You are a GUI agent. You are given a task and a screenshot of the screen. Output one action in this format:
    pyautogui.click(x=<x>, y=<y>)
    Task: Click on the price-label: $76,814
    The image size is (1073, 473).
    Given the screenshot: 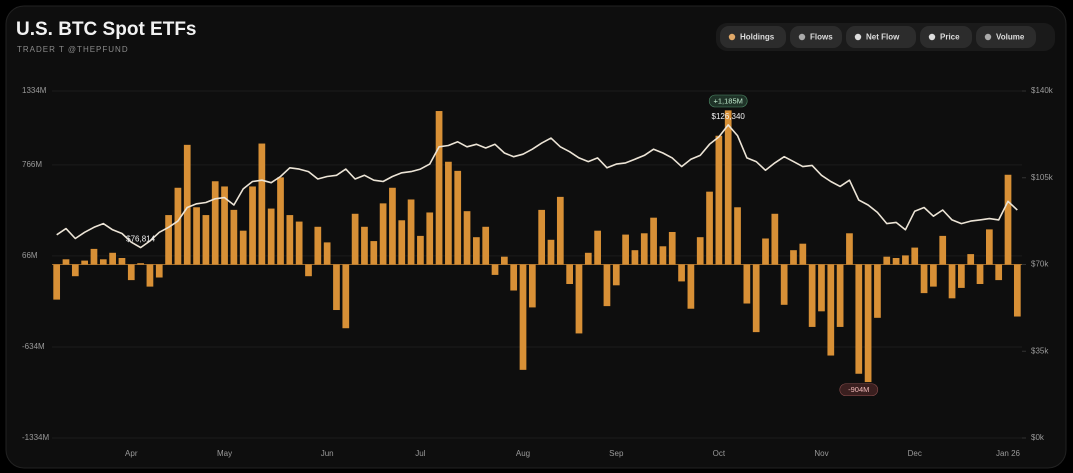 What is the action you would take?
    pyautogui.click(x=140, y=239)
    